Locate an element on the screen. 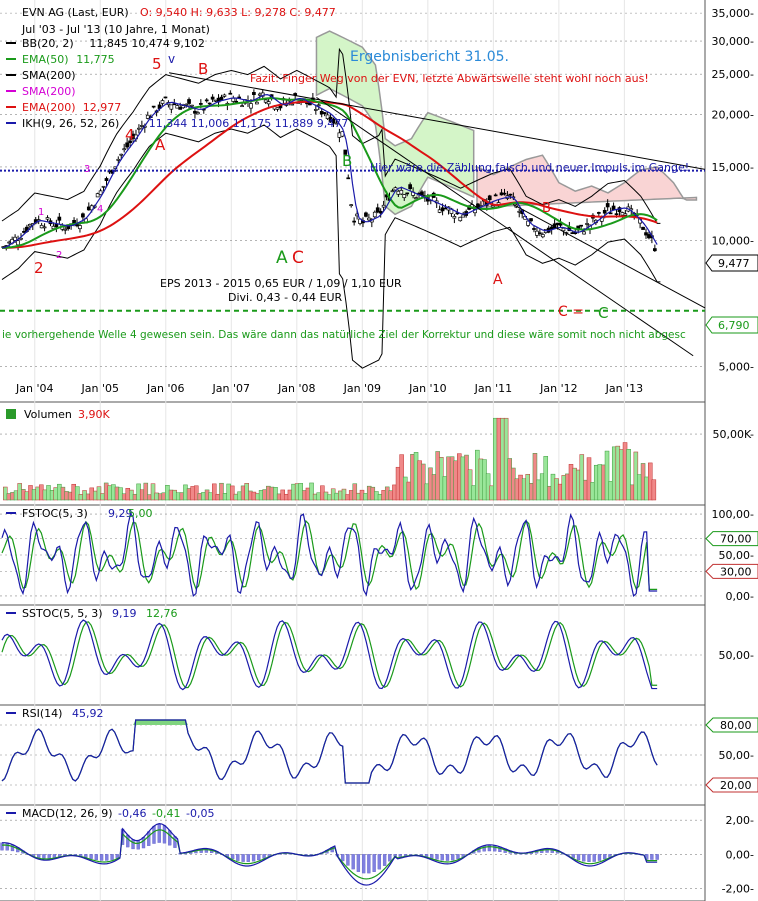 The image size is (758, 901). c-target-label: C is located at coordinates (603, 313).